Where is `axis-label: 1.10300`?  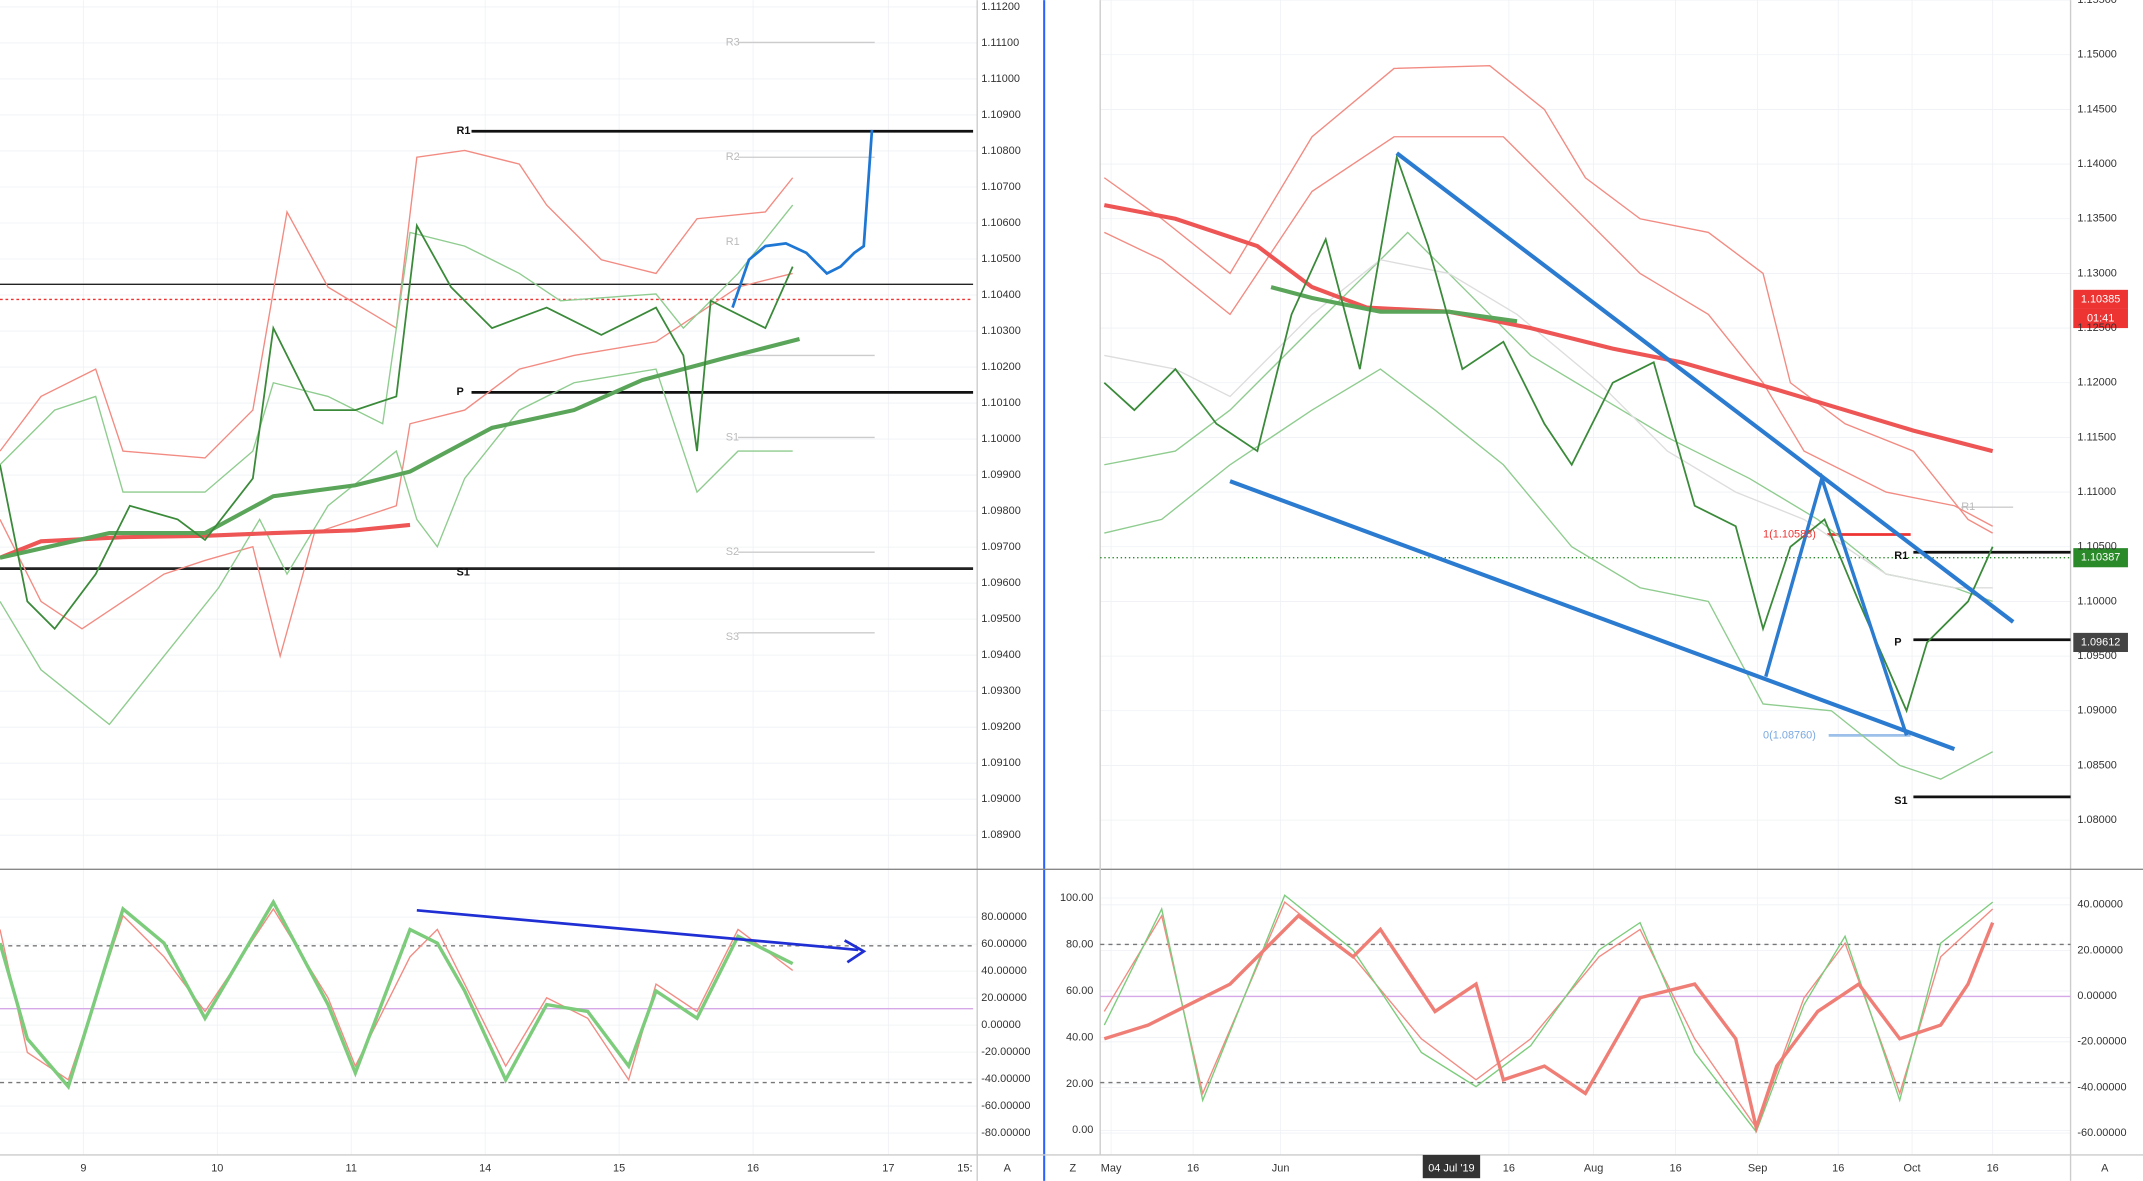 axis-label: 1.10300 is located at coordinates (1000, 331).